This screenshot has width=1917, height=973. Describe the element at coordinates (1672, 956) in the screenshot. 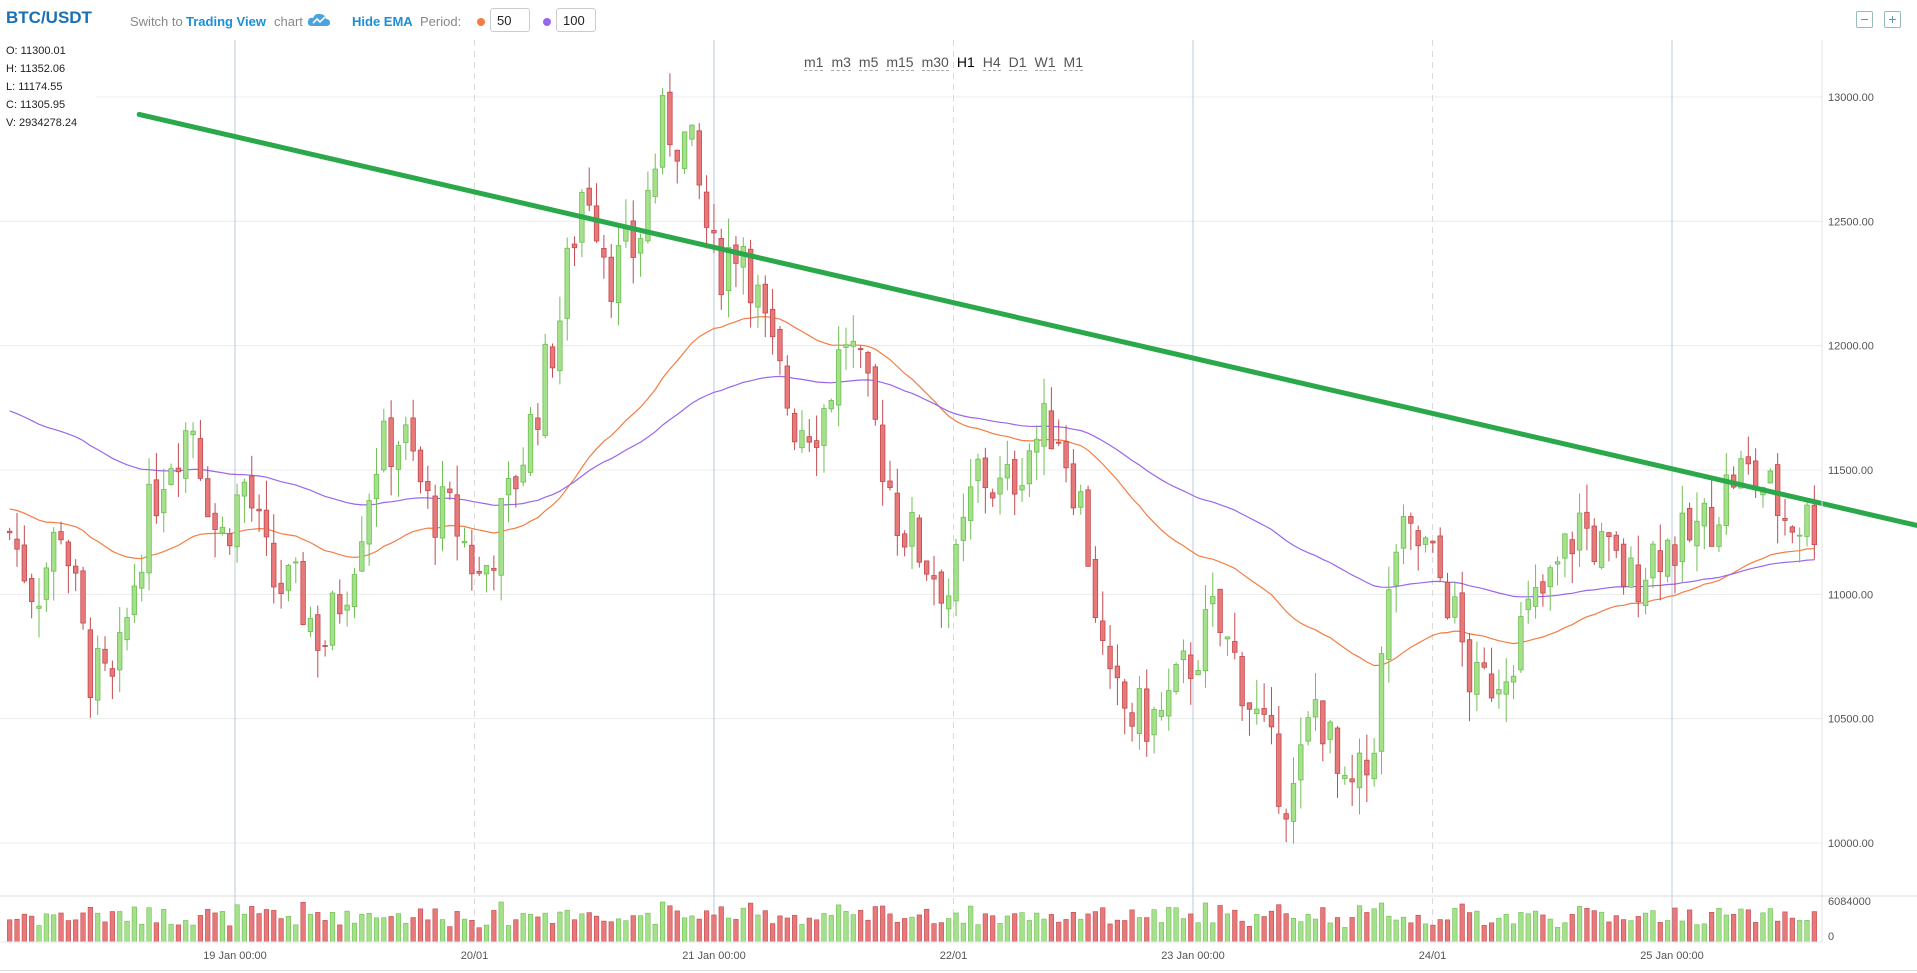

I see `time-tick-label: 25 Jan 00:00` at that location.